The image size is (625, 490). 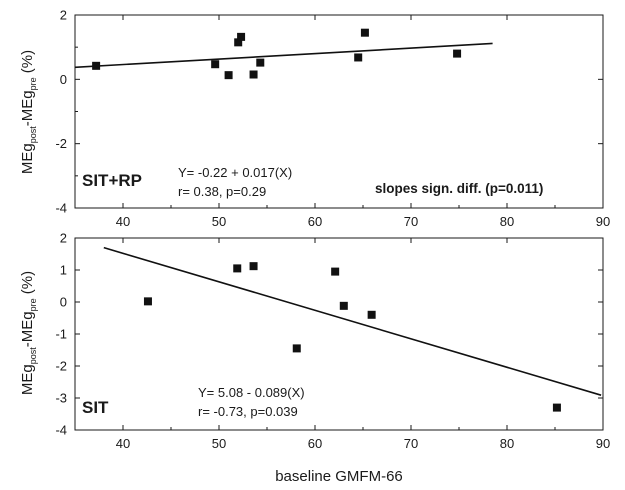 I want to click on slopes-note: slopes sign. diff. (p=0.011), so click(x=459, y=188).